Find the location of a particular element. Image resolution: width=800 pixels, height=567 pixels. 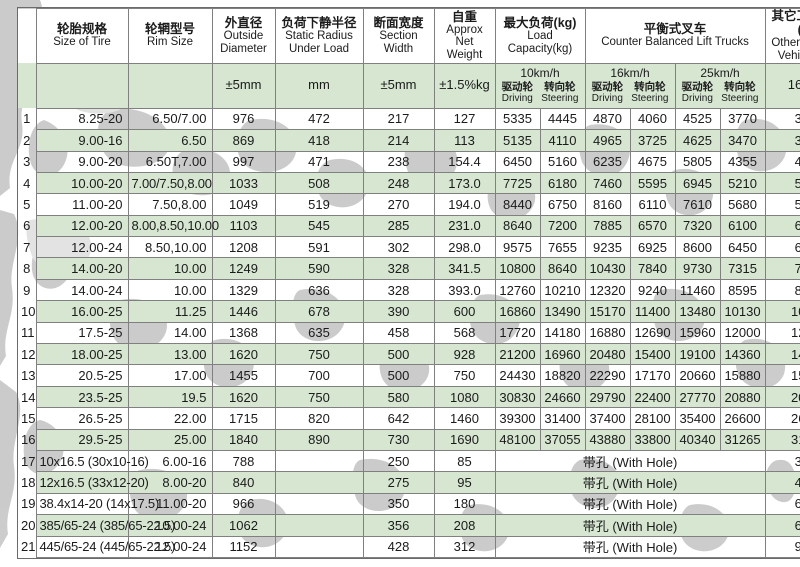

cell-size-of-tire: 12.00-20 is located at coordinates (82, 226).